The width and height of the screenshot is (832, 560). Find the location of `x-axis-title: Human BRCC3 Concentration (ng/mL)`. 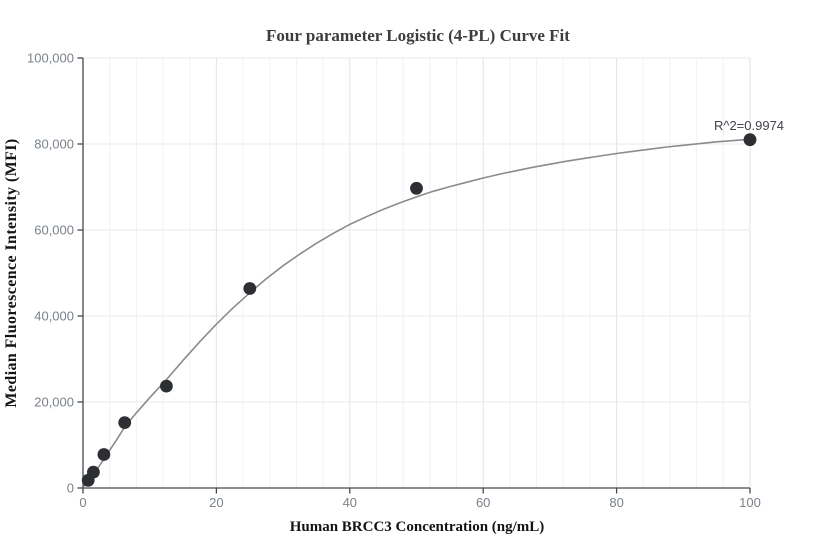

x-axis-title: Human BRCC3 Concentration (ng/mL) is located at coordinates (417, 527).